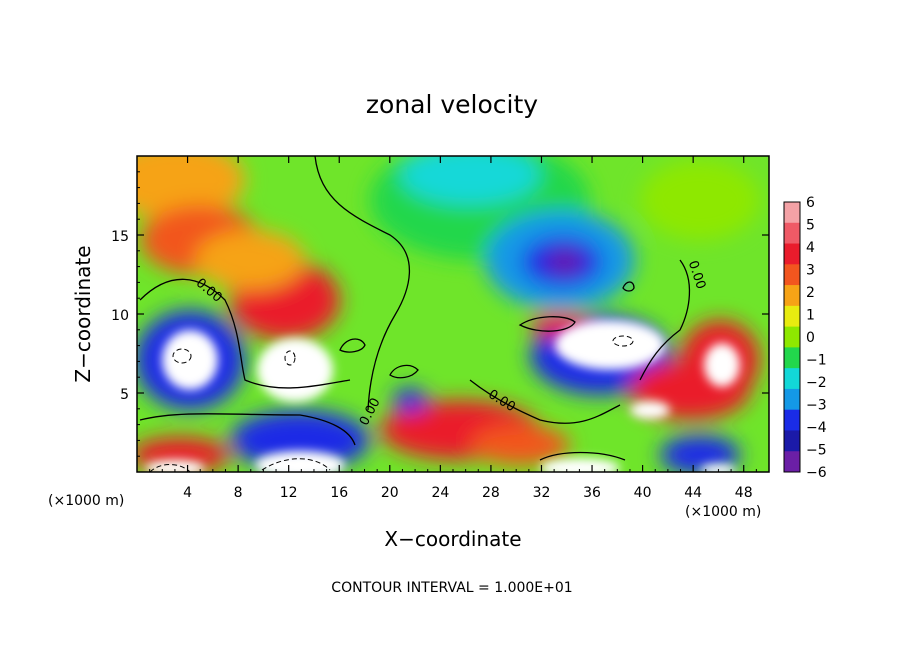  I want to click on chart-title: zonal velocity, so click(452, 104).